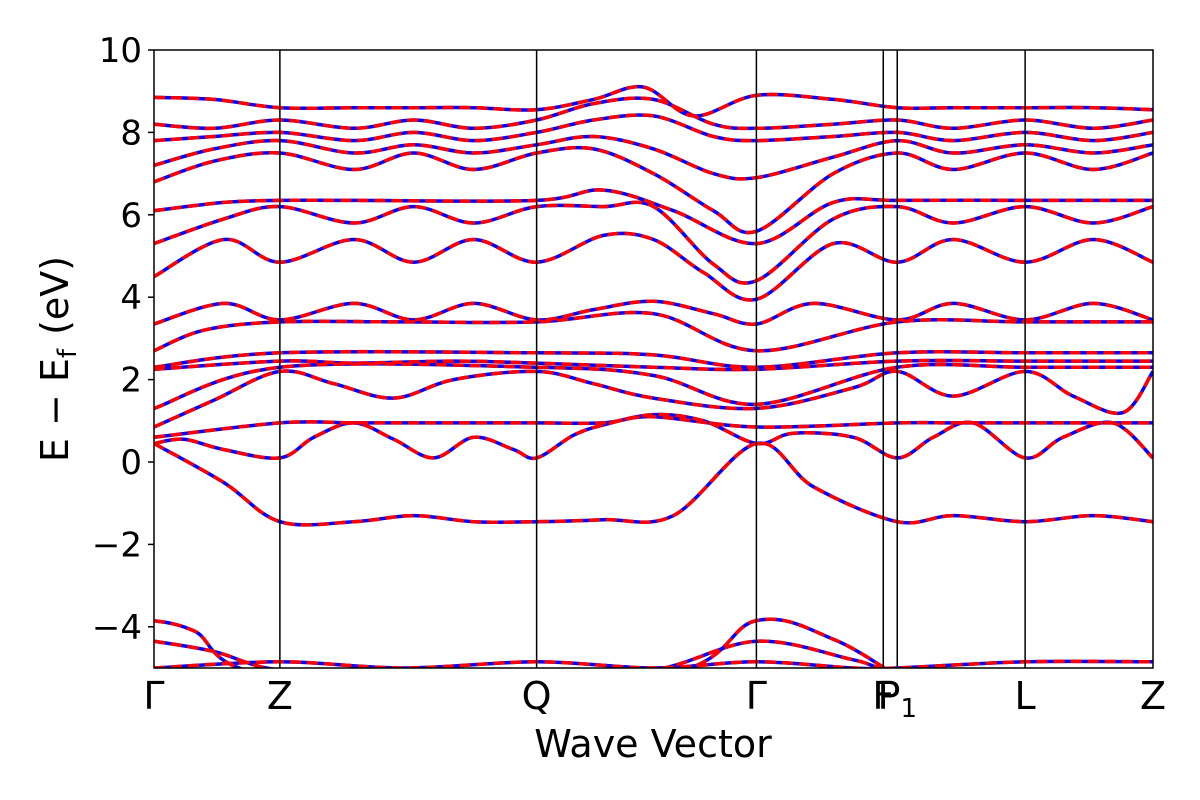  Describe the element at coordinates (117, 628) in the screenshot. I see `y-tick-label-0: −4` at that location.